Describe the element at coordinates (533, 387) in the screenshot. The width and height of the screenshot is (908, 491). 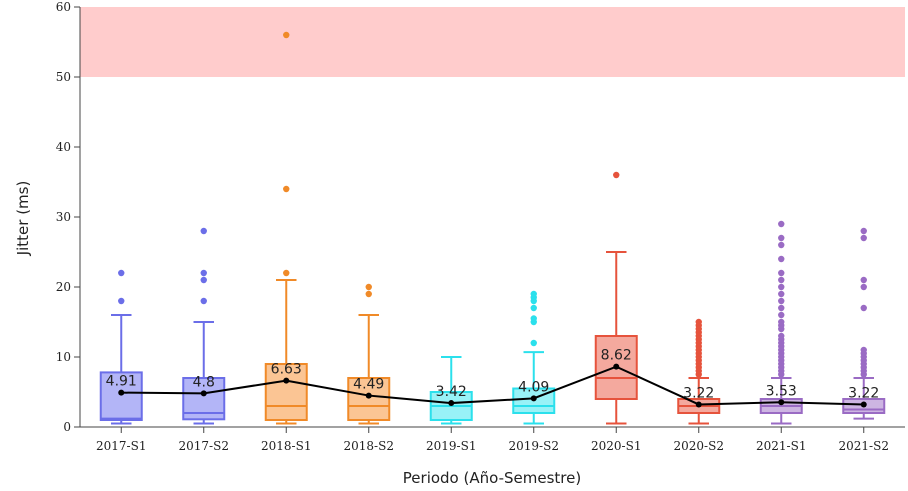
I see `mean-data-label: 4.09` at that location.